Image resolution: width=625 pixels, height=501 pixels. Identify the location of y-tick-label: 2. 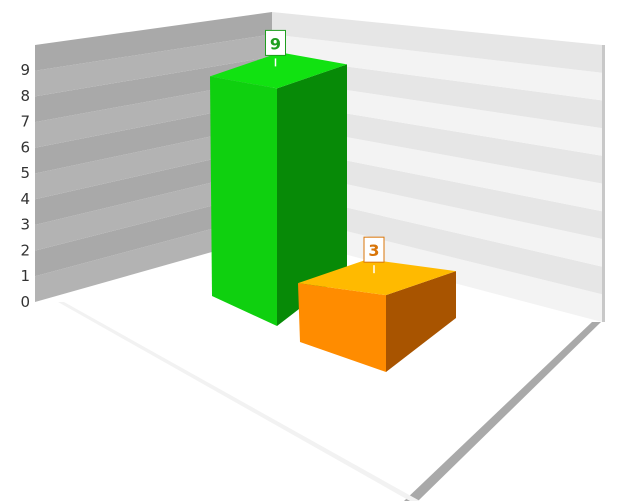
(25, 250).